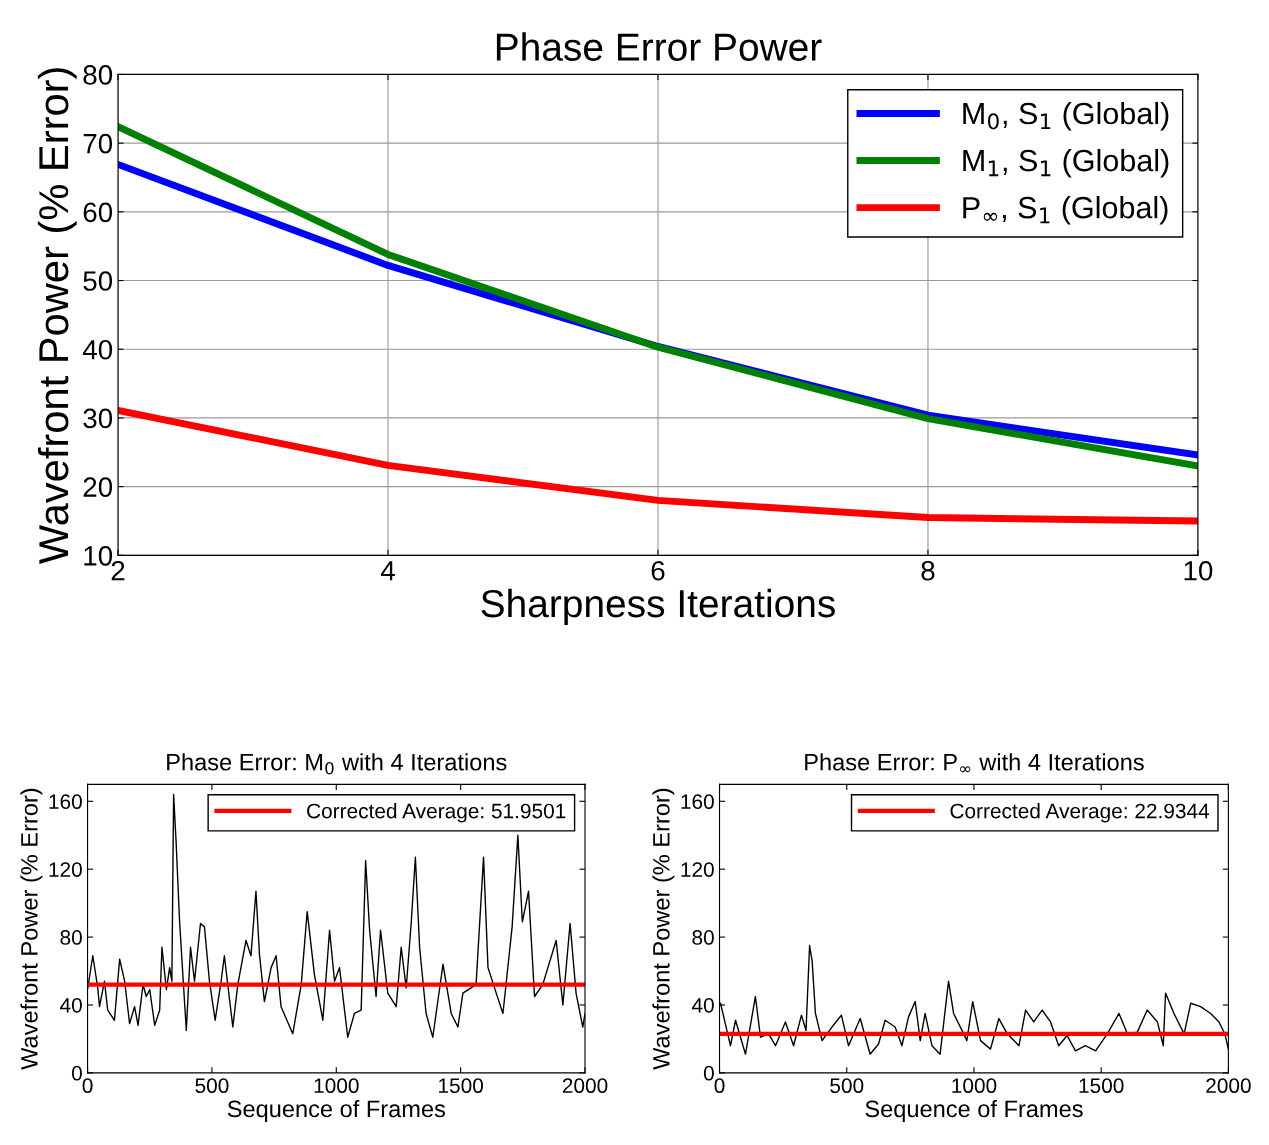  Describe the element at coordinates (928, 570) in the screenshot. I see `x-tick-label: 8` at that location.